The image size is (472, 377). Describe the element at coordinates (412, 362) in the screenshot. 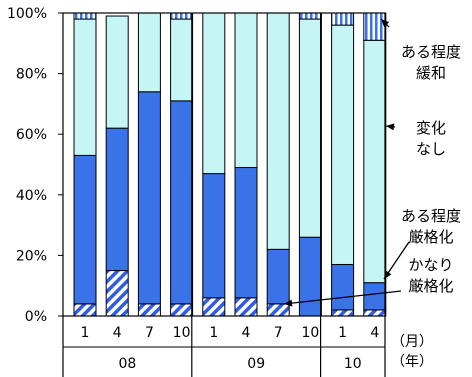

I see `x-unit-year-label: （年）` at that location.